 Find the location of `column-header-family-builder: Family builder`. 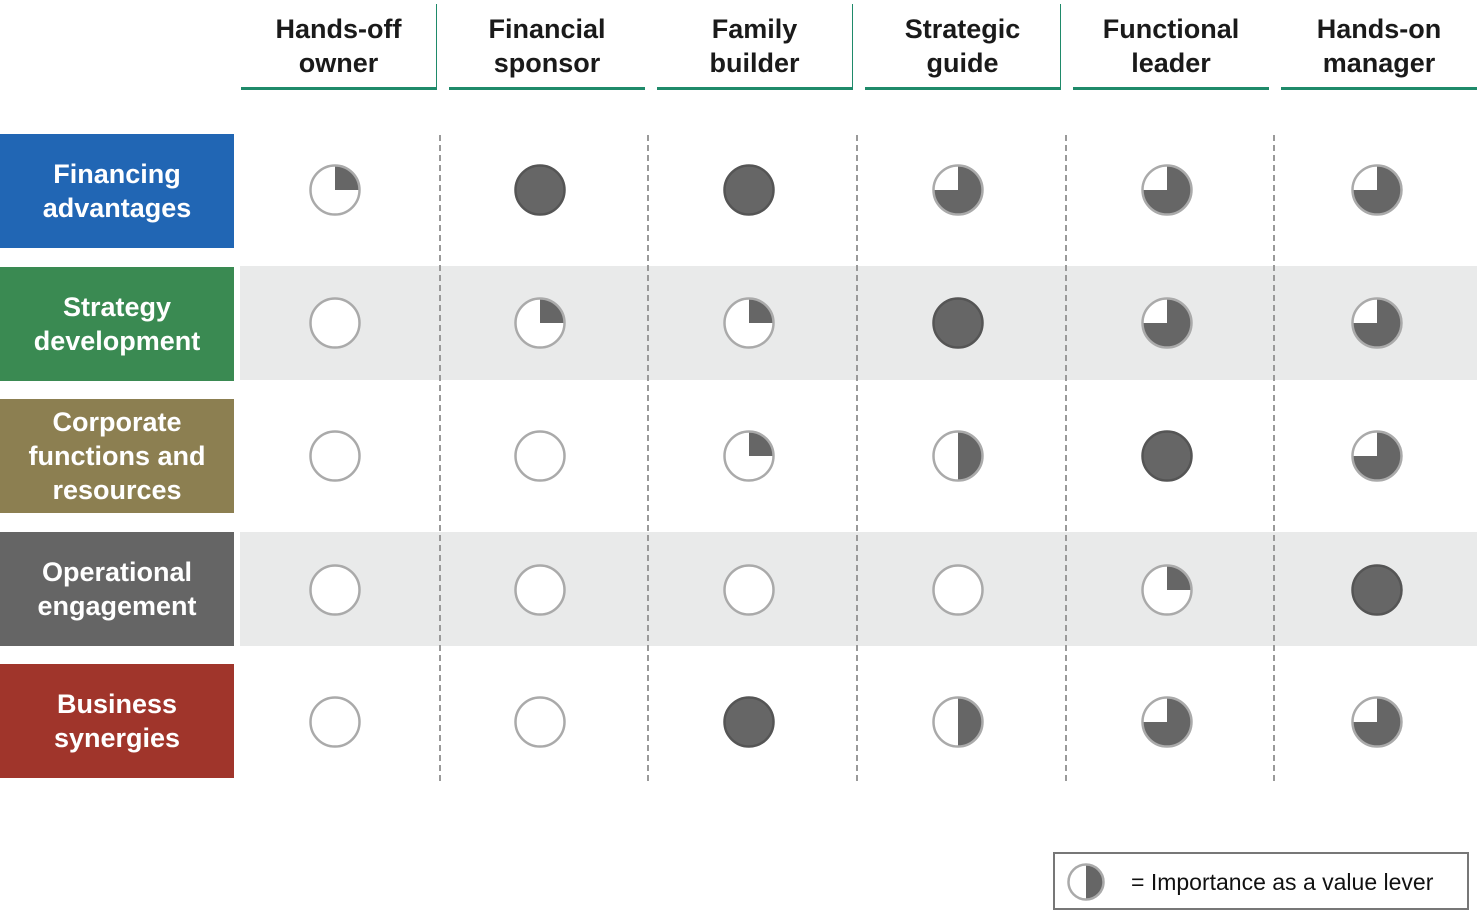

column-header-family-builder: Family builder is located at coordinates (755, 47).